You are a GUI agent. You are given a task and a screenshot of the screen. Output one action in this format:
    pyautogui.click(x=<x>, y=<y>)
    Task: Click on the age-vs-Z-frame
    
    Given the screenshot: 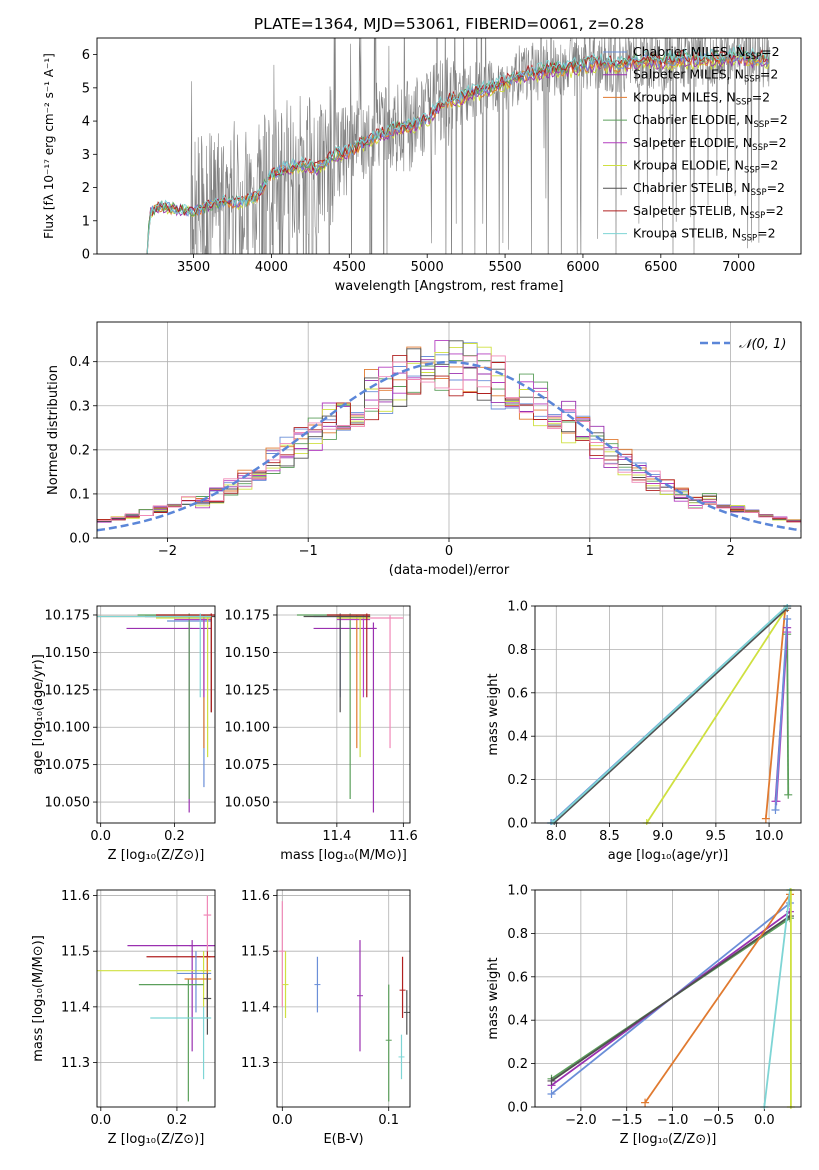 What is the action you would take?
    pyautogui.click(x=156, y=714)
    